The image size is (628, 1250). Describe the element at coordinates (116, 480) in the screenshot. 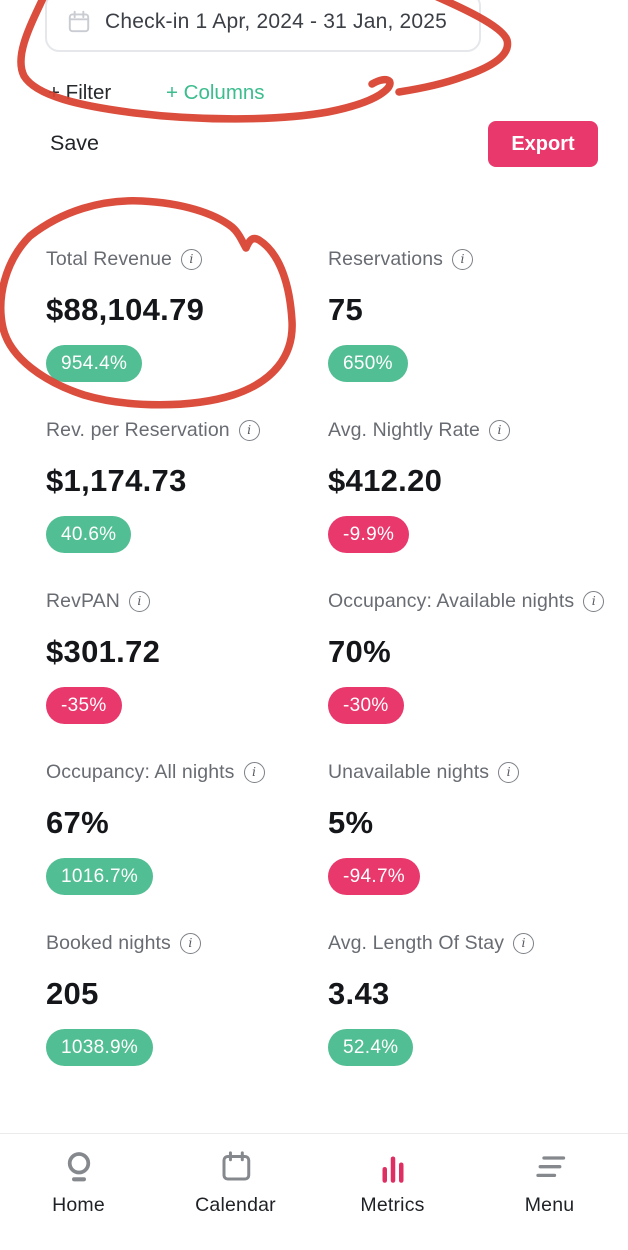

I see `metric-value: $1,174.73` at that location.